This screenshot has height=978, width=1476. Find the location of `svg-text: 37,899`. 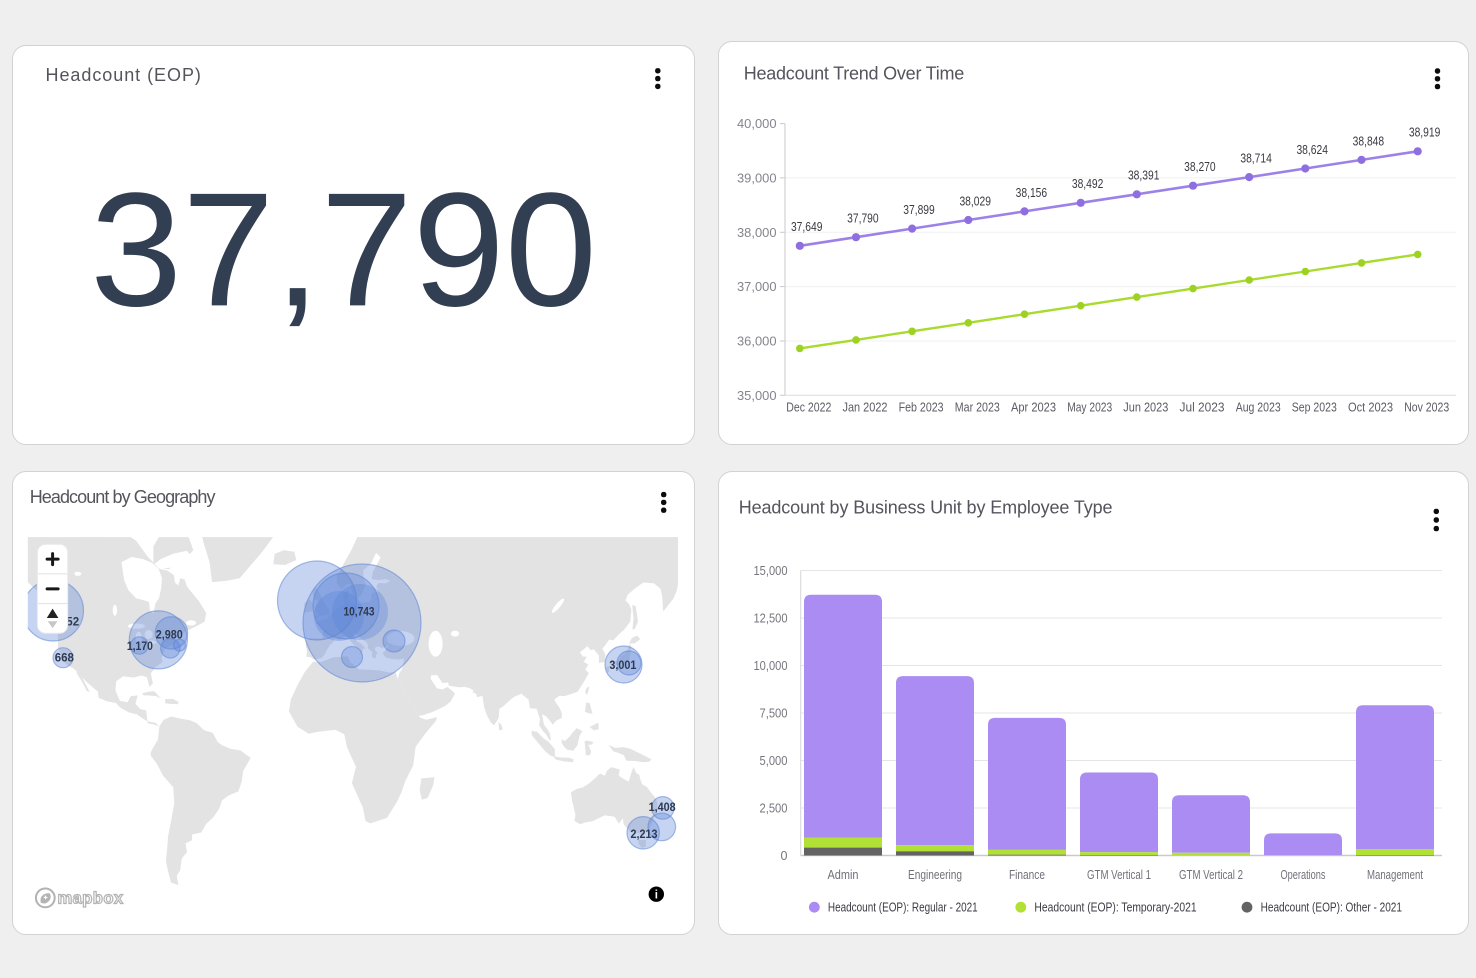

svg-text: 37,899 is located at coordinates (919, 210).